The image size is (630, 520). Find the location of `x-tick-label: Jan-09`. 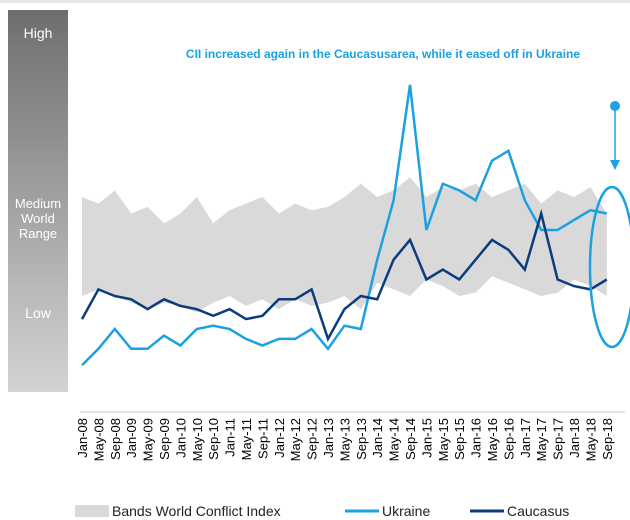

x-tick-label: Jan-09 is located at coordinates (131, 438).